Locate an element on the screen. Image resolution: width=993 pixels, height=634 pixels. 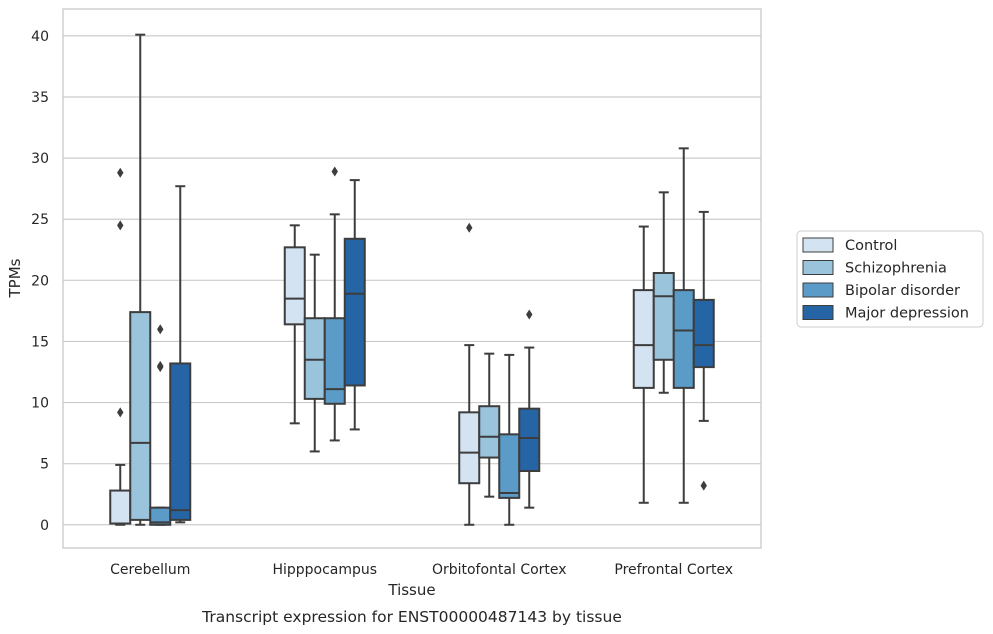
legend-label: Bipolar disorder is located at coordinates (902, 291).